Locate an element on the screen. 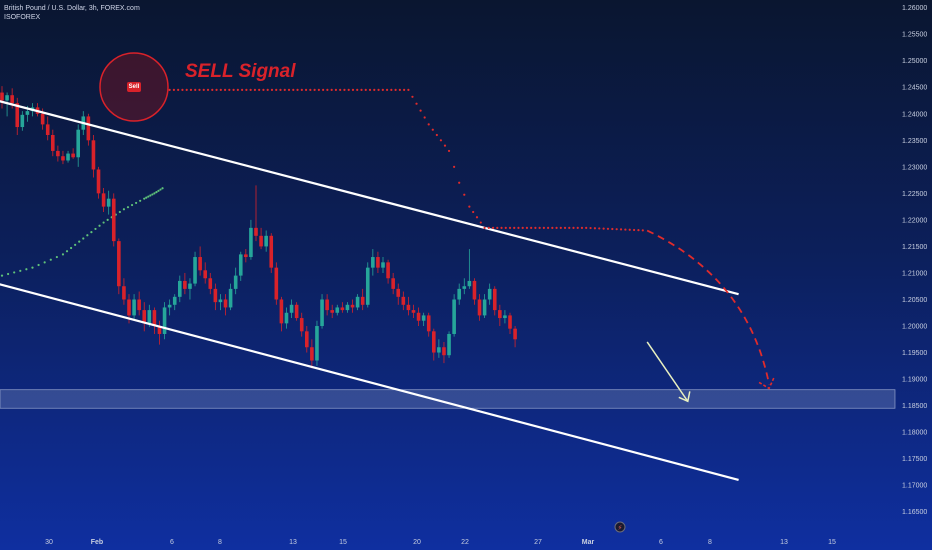 This screenshot has width=932, height=550. y-tick-label: 1.24500 is located at coordinates (914, 88).